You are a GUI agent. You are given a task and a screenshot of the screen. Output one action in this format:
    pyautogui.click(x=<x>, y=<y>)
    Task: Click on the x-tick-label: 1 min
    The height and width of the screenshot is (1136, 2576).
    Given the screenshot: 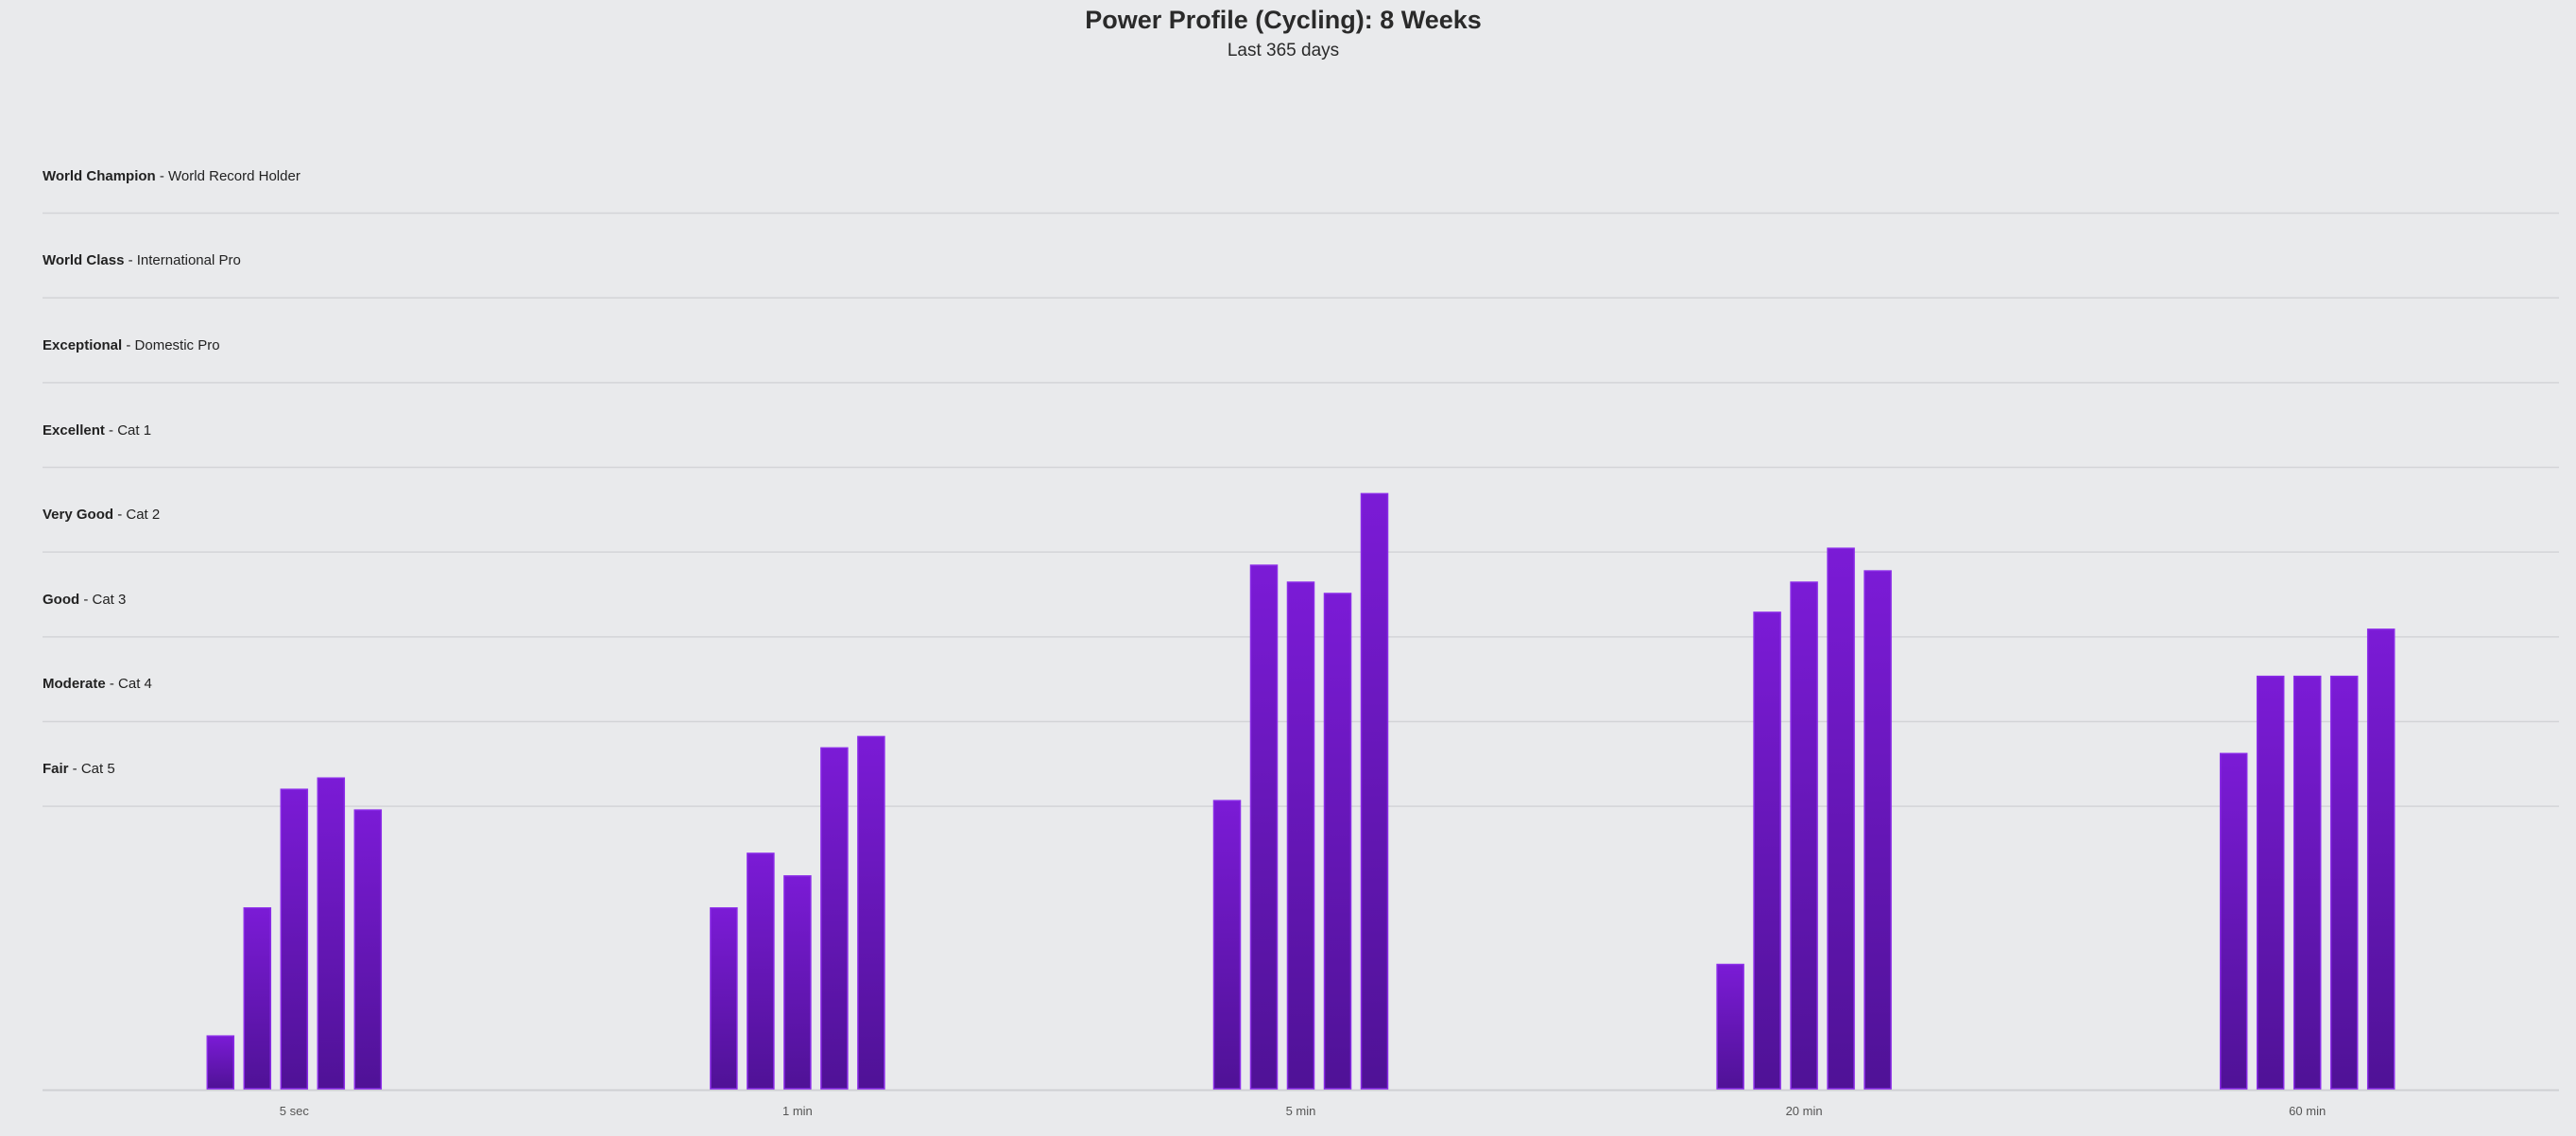 What is the action you would take?
    pyautogui.click(x=797, y=1111)
    